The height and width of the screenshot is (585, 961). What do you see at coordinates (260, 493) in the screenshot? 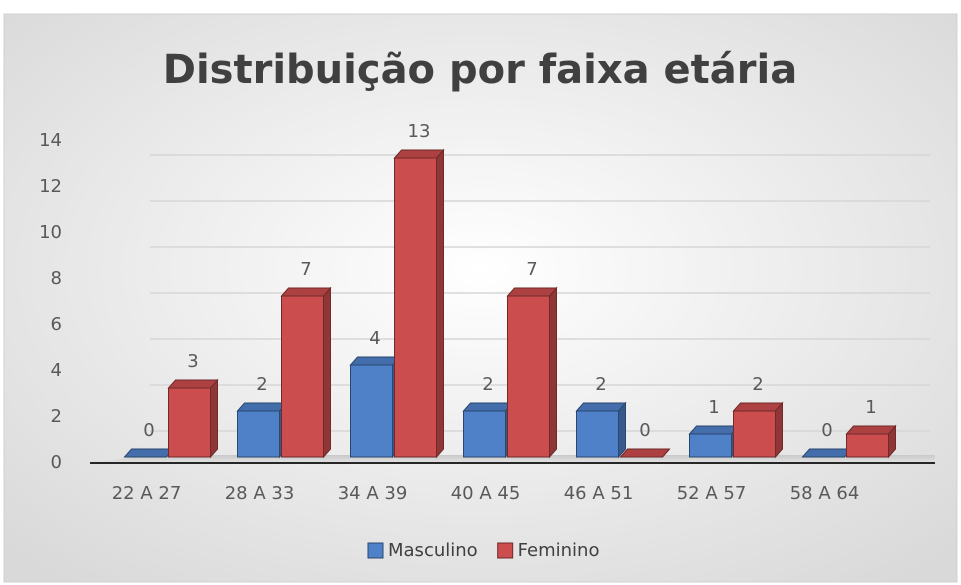
I see `x-tick-label: 28 A 33` at bounding box center [260, 493].